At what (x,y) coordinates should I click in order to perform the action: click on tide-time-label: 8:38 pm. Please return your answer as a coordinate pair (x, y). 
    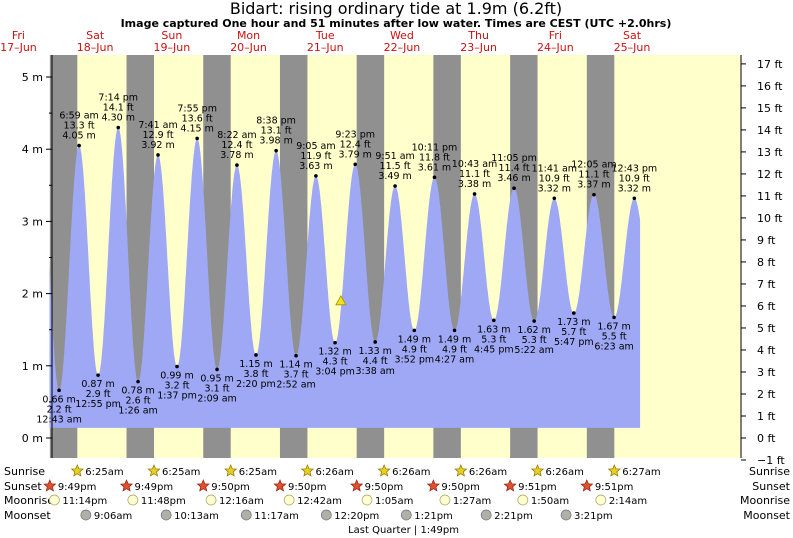
    Looking at the image, I should click on (276, 121).